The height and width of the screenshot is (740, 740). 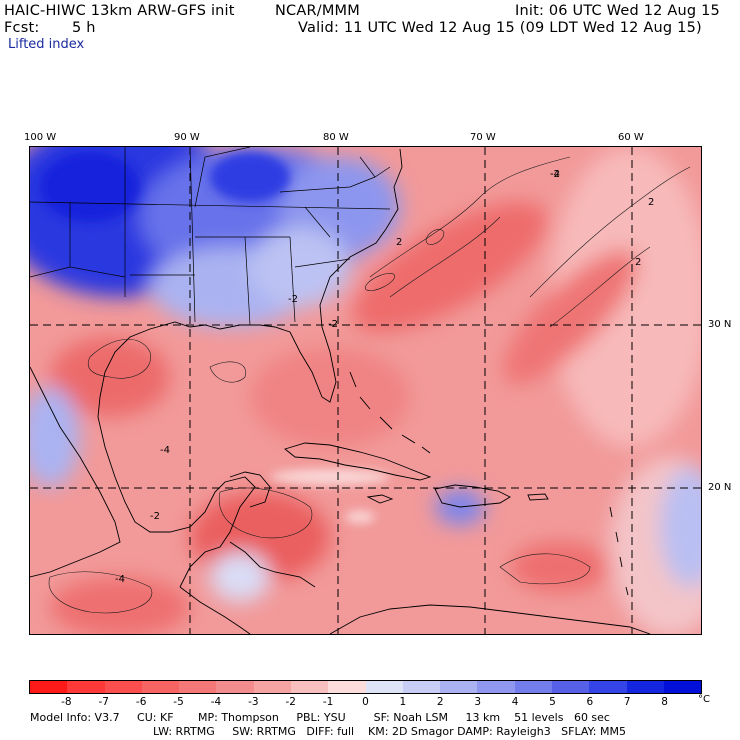 I want to click on colorbar-level-label: 4, so click(x=515, y=702).